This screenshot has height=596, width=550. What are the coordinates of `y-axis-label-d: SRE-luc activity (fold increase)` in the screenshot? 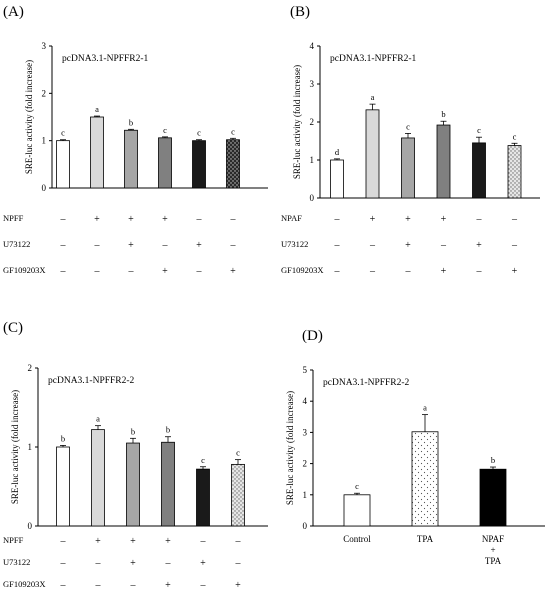 It's located at (290, 448).